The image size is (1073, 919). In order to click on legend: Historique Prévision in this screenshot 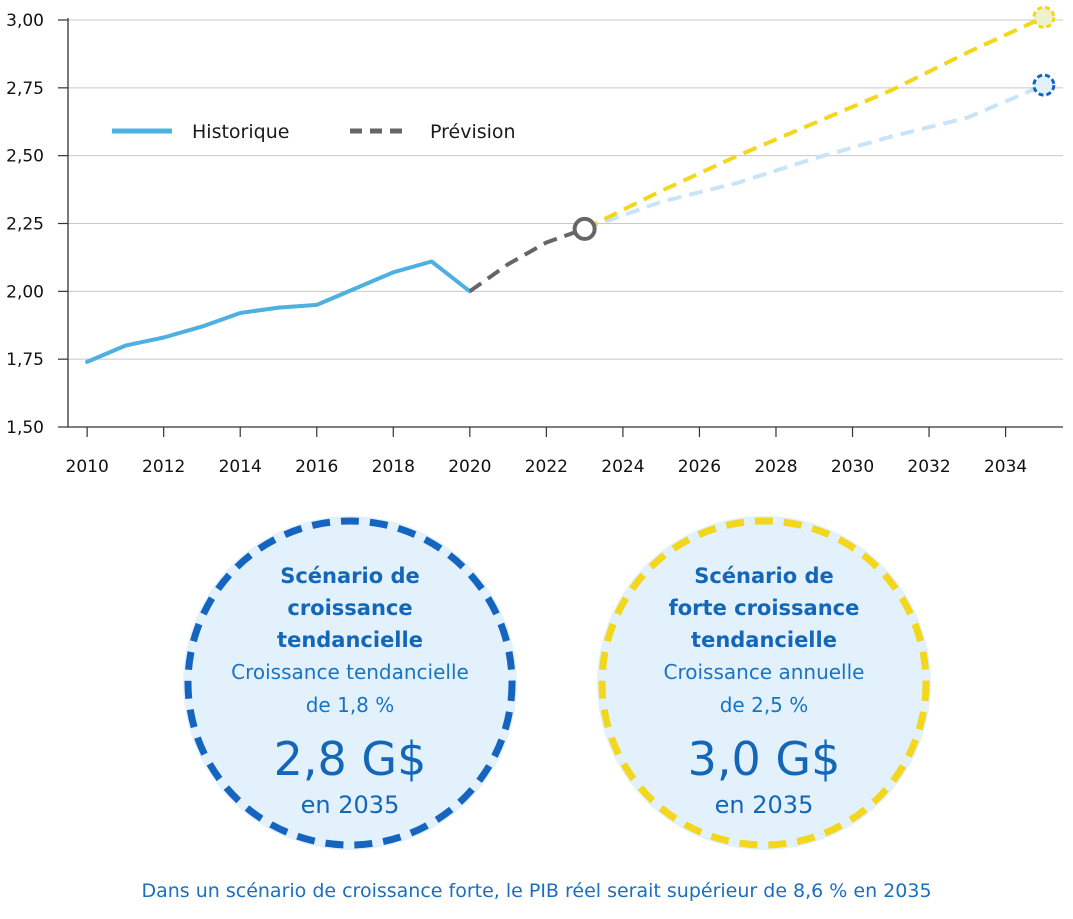, I will do `click(314, 132)`.